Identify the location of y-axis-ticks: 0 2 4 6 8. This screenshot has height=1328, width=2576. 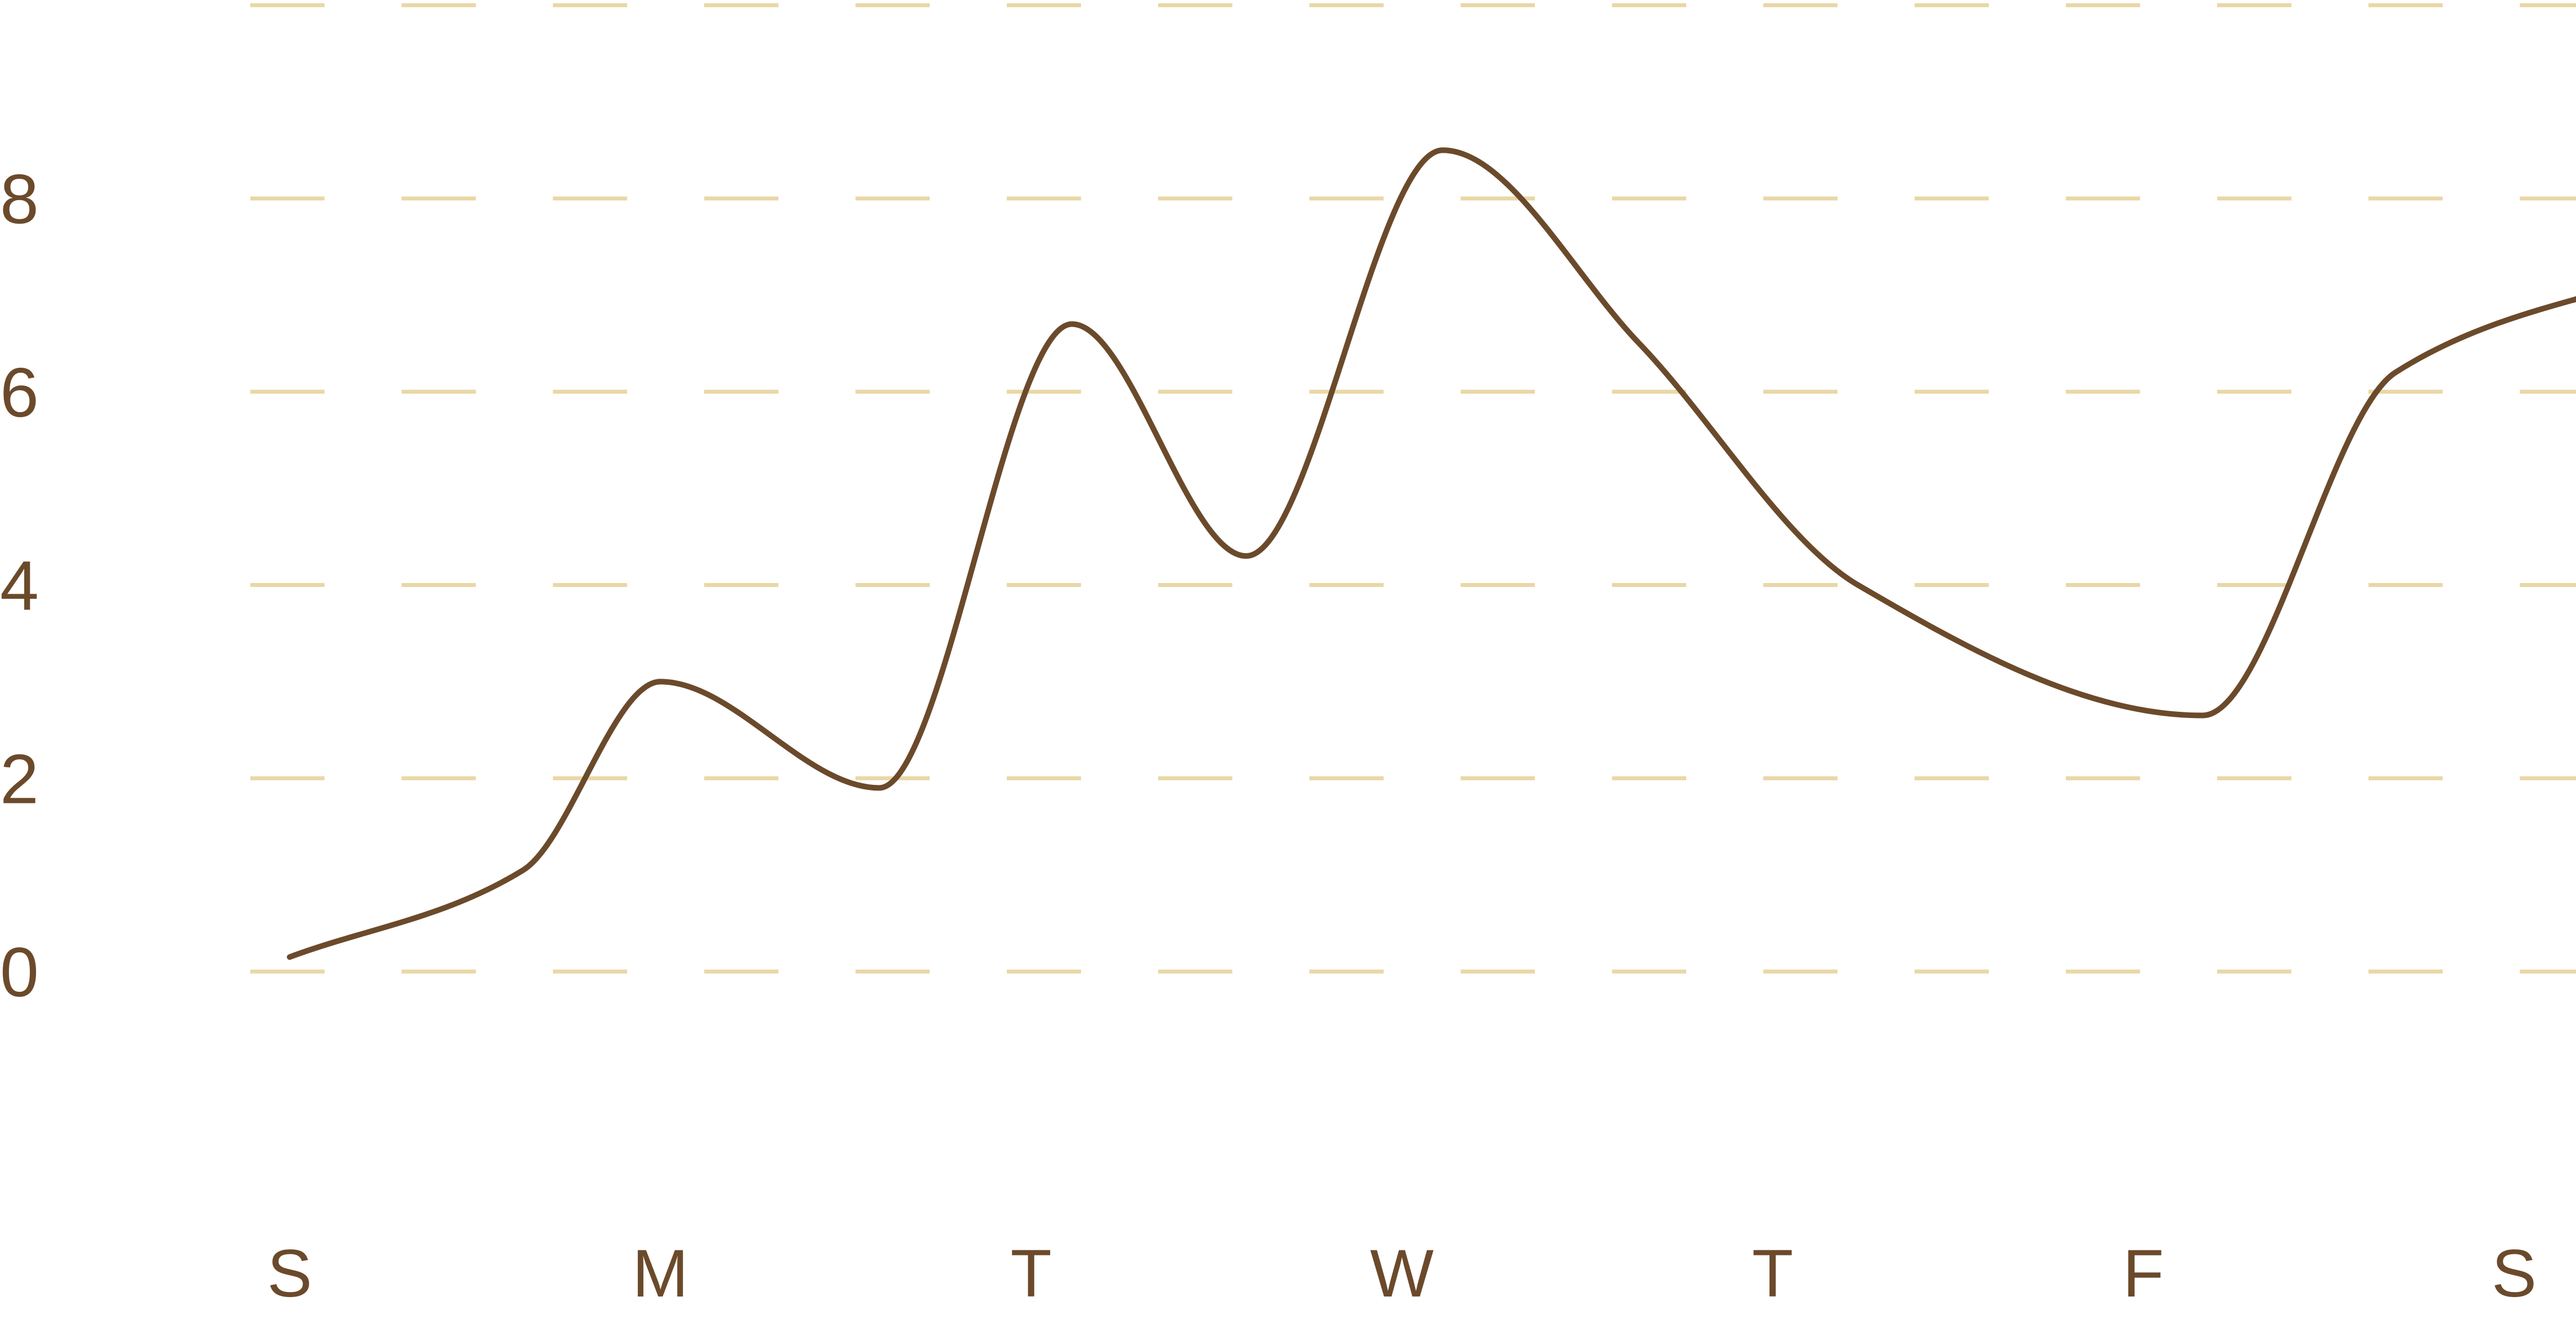
(19, 586).